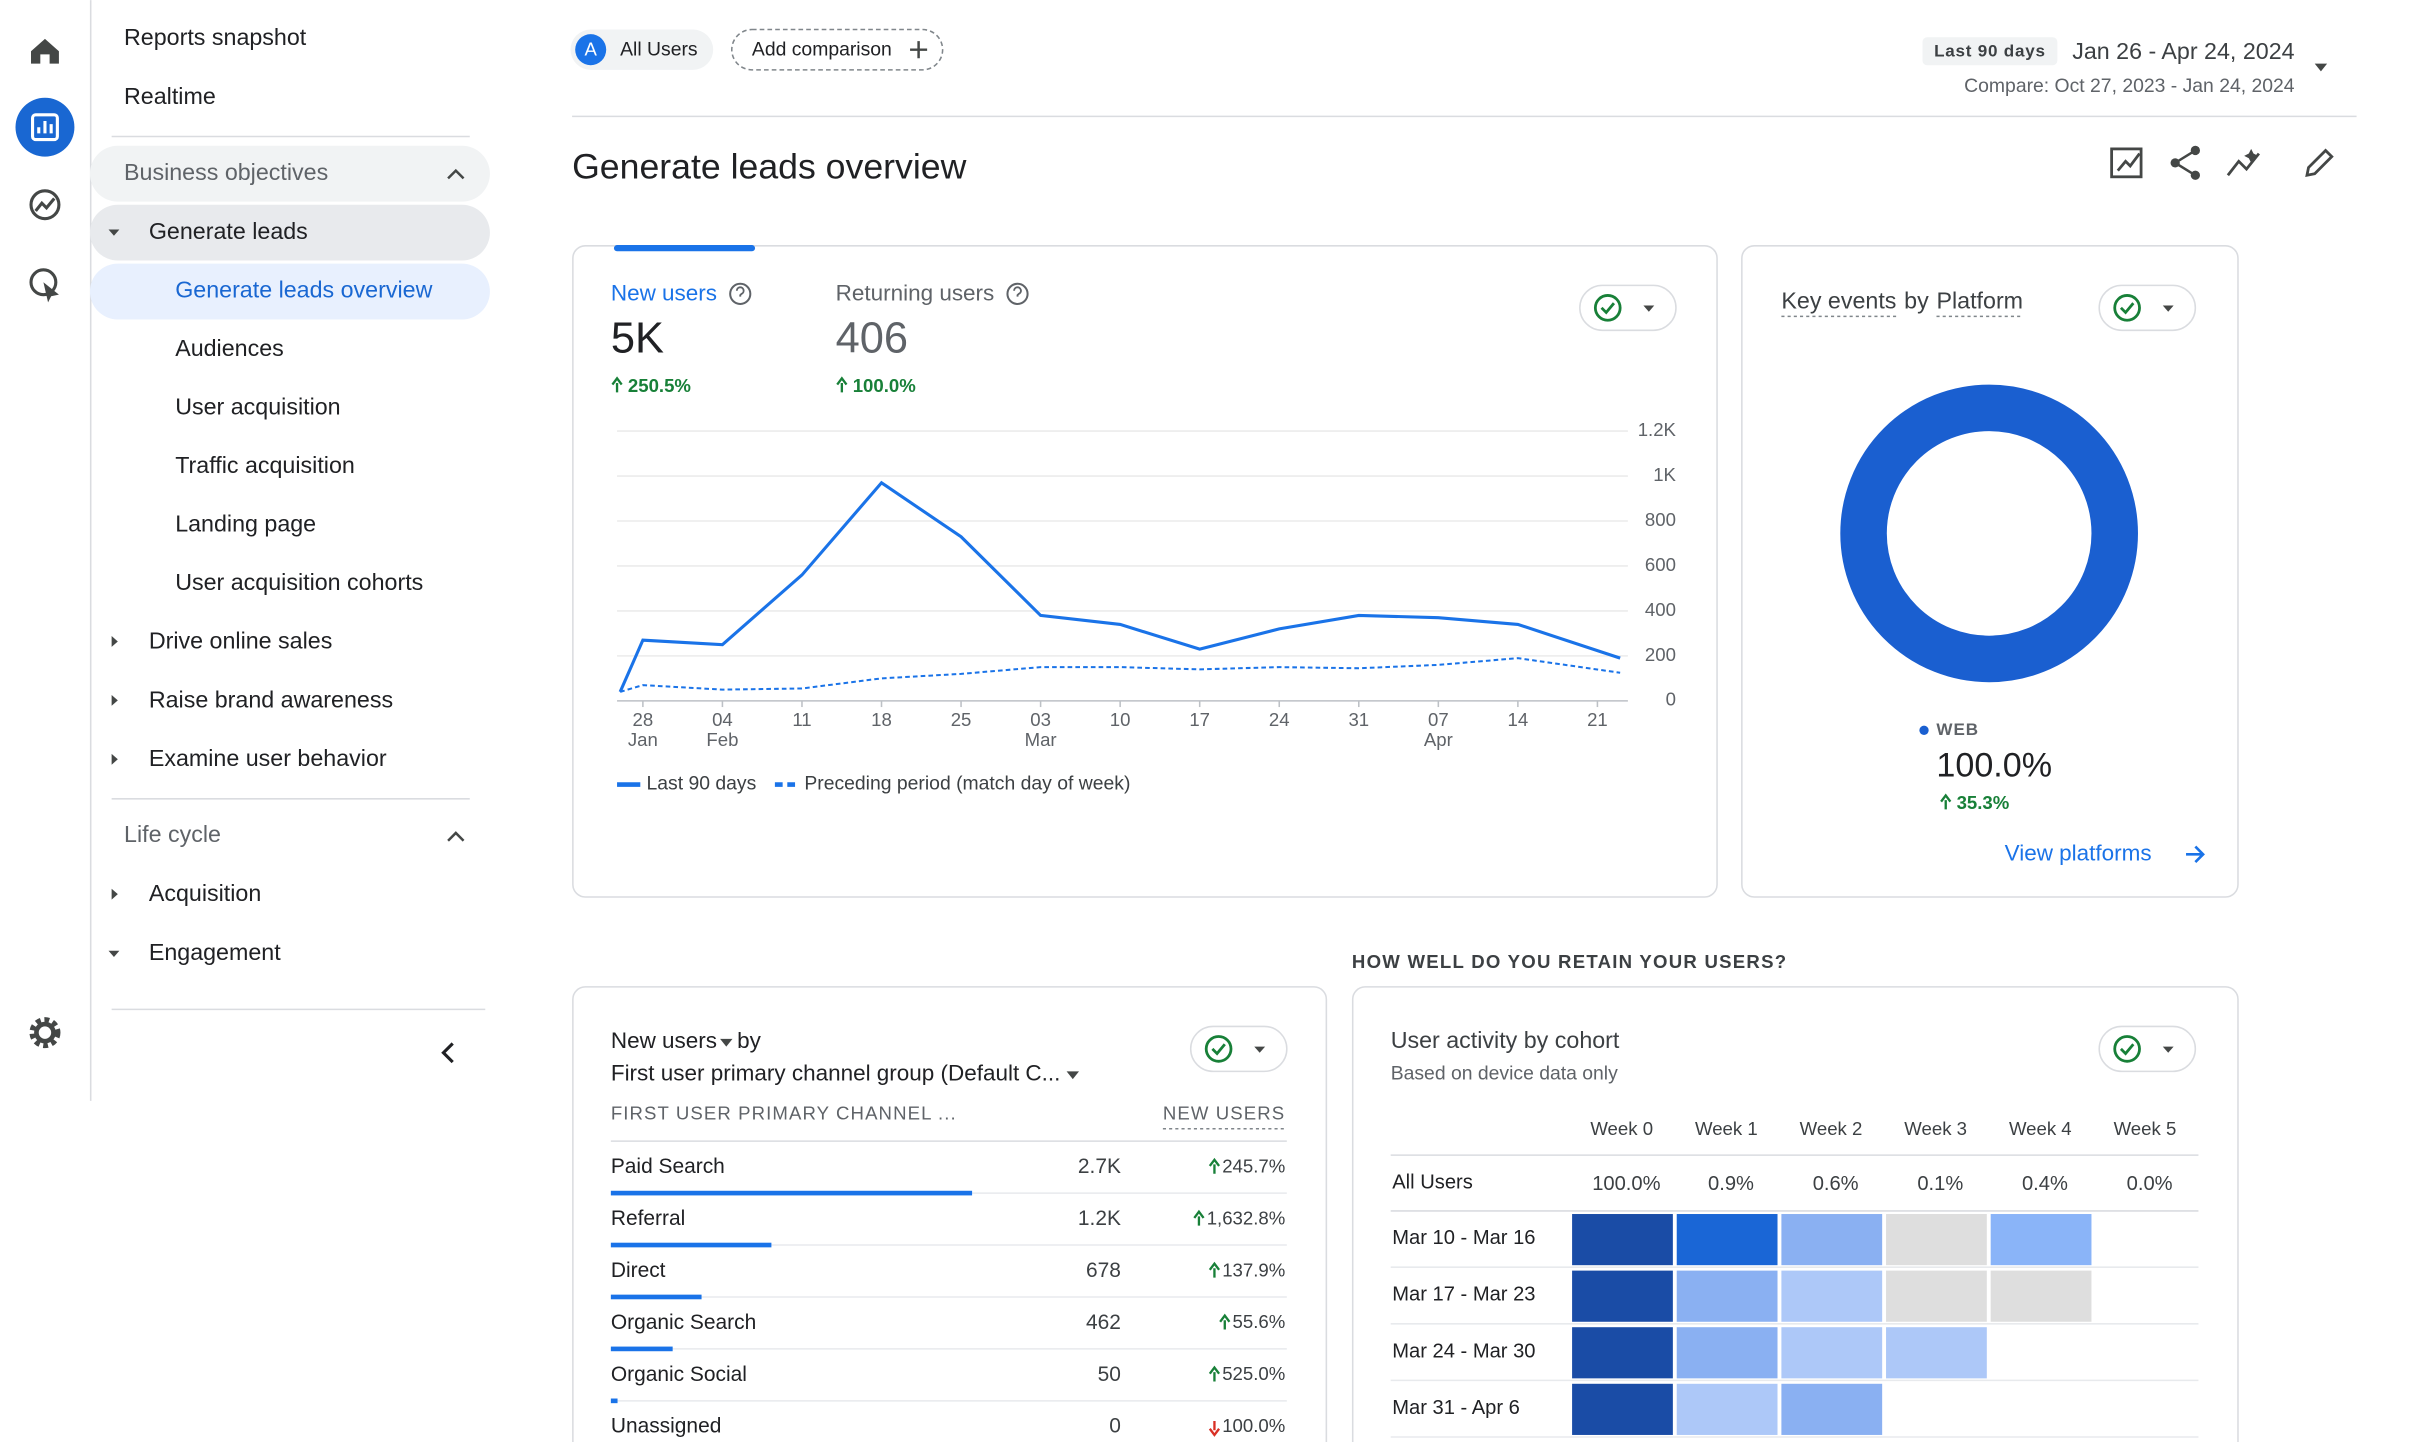  What do you see at coordinates (664, 1040) in the screenshot?
I see `card-metric: New users` at bounding box center [664, 1040].